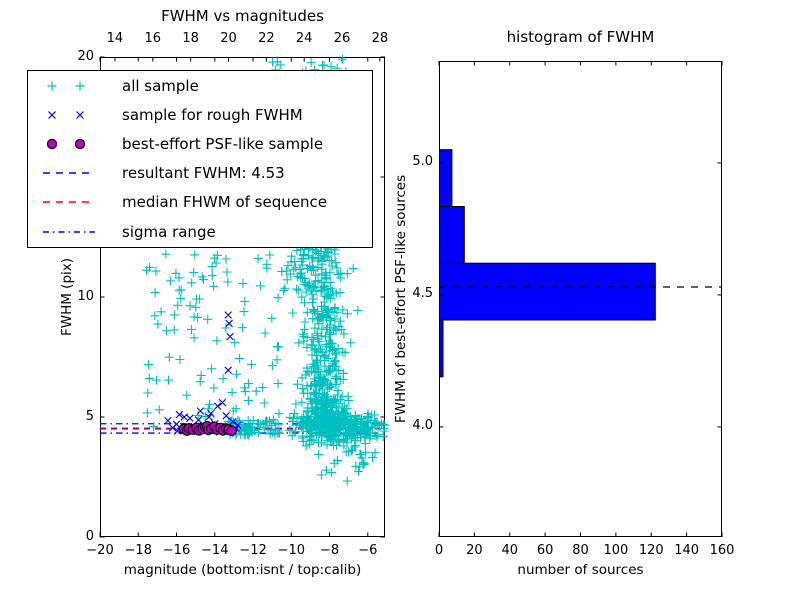  I want to click on right-plot-xlabel: number of sources, so click(580, 570).